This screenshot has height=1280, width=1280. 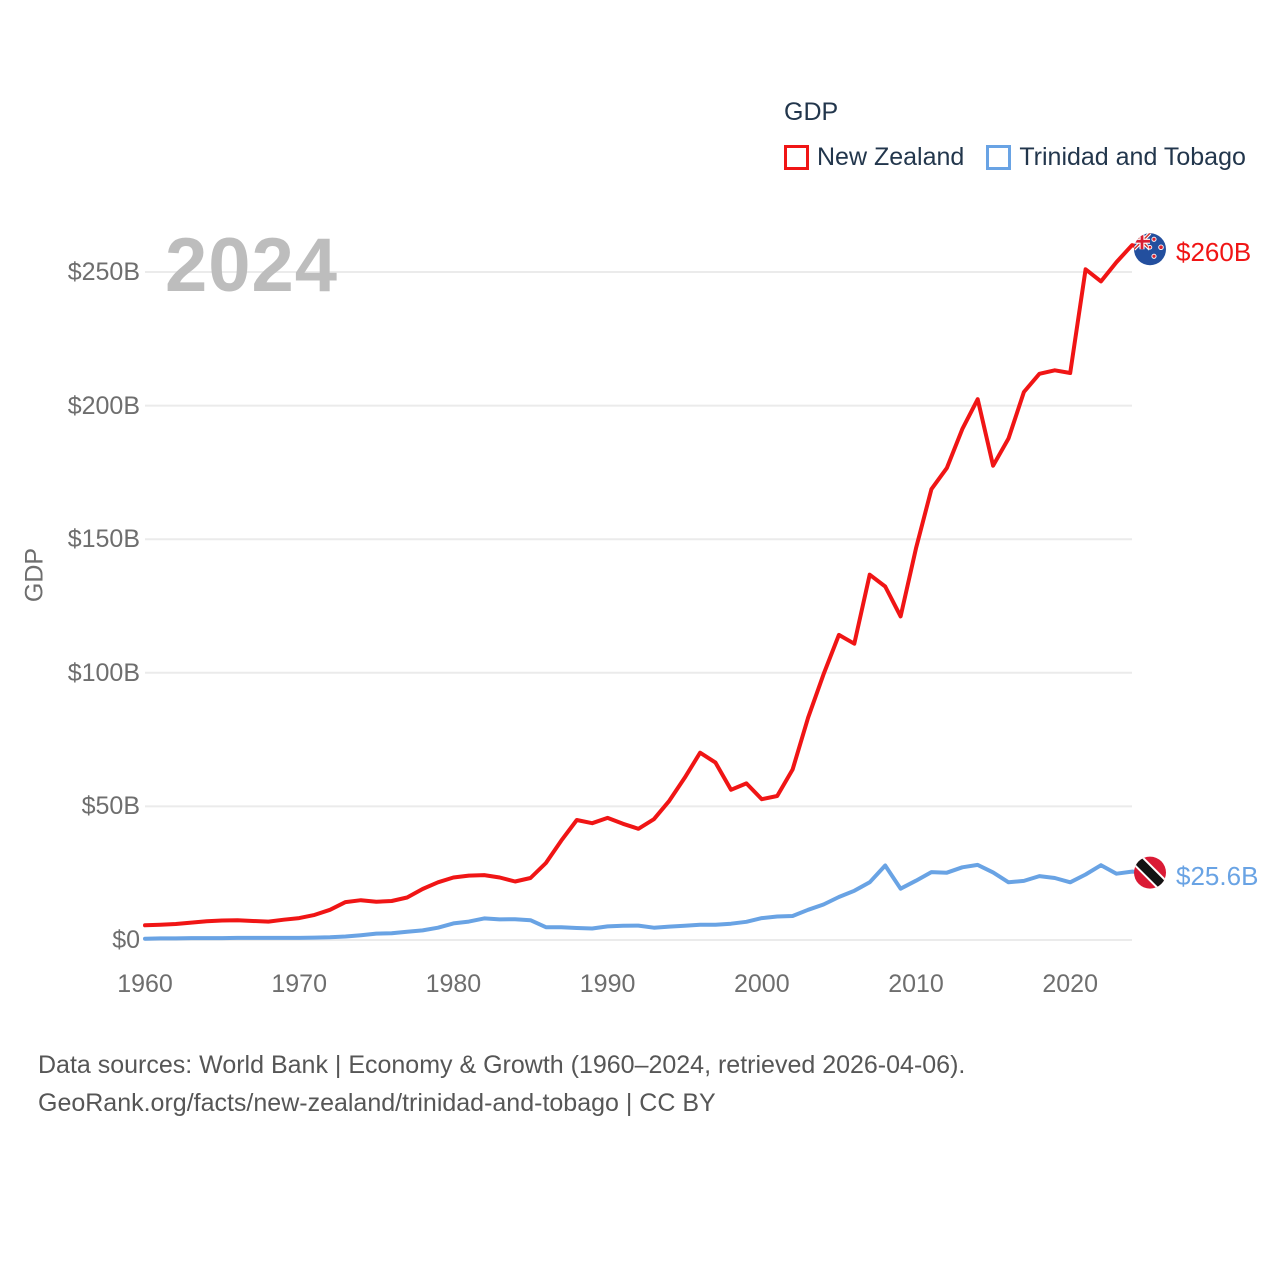 I want to click on x-tick-label: 1960, so click(x=145, y=984).